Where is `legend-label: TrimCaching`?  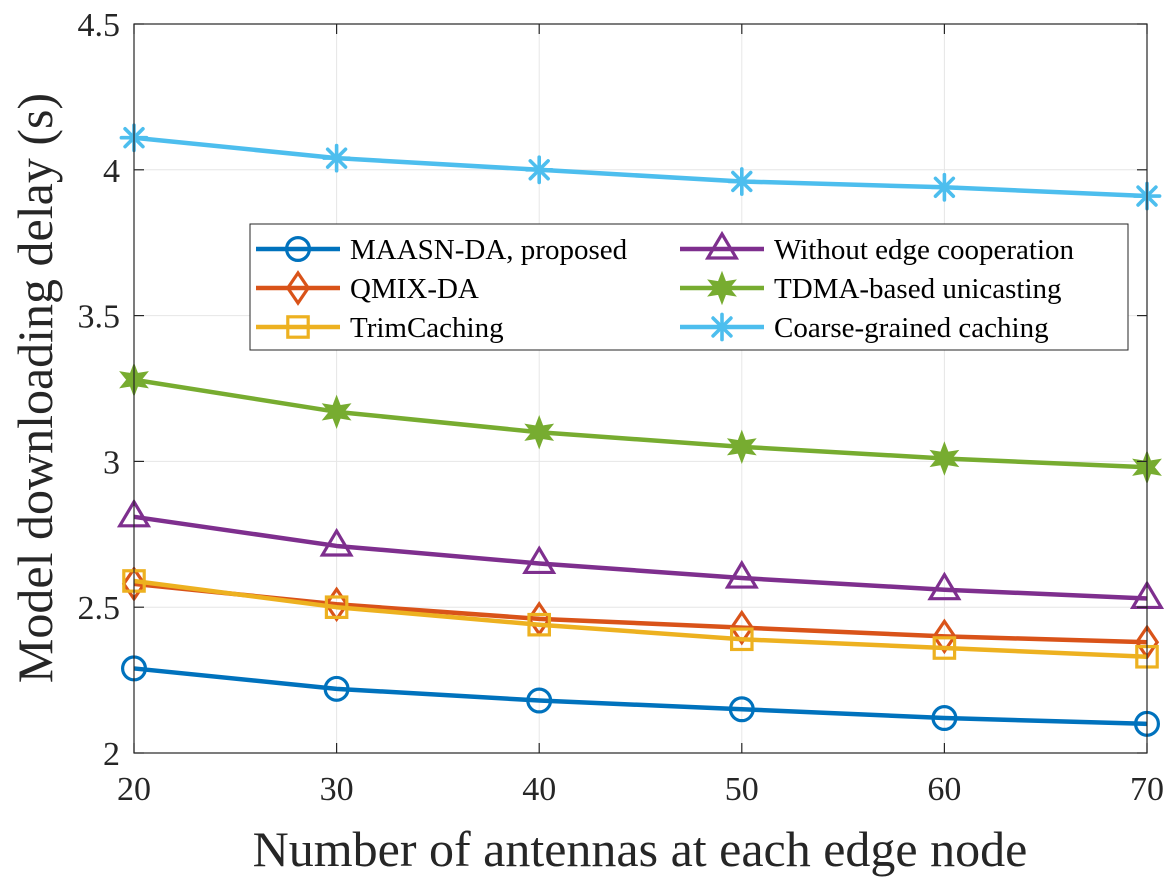
legend-label: TrimCaching is located at coordinates (427, 328).